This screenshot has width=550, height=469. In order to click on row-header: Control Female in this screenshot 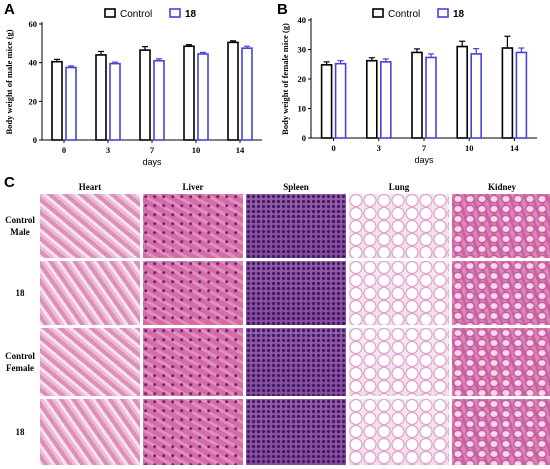, I will do `click(20, 362)`.